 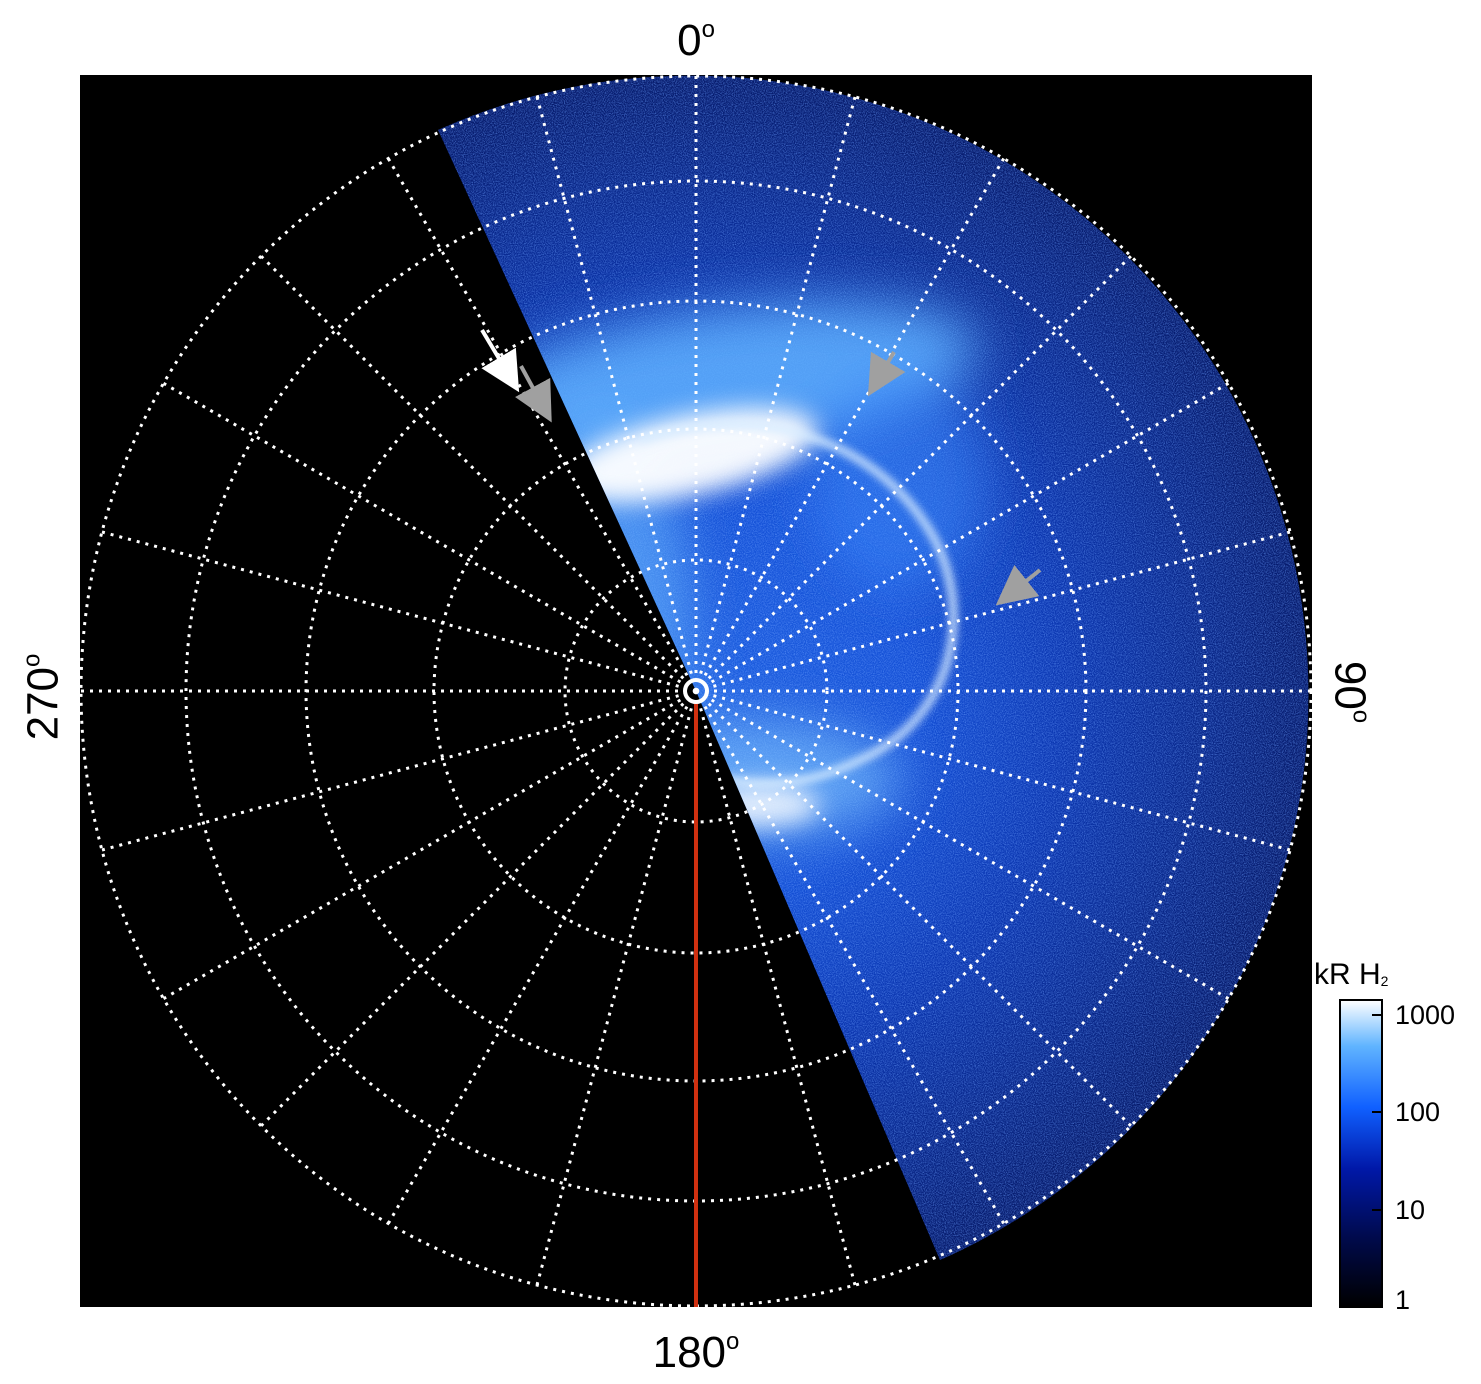 What do you see at coordinates (696, 1352) in the screenshot?
I see `angle-label-180: 180o` at bounding box center [696, 1352].